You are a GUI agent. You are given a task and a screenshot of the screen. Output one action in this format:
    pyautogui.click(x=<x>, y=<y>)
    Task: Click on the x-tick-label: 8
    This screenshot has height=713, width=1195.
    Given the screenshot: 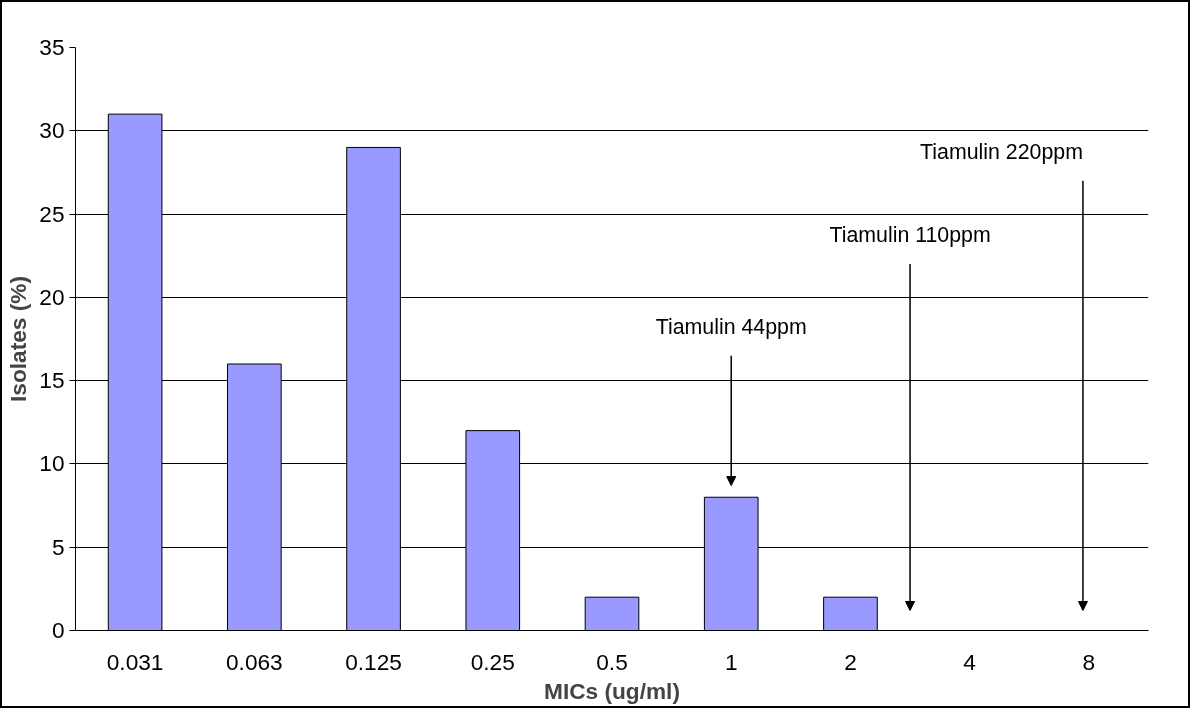 What is the action you would take?
    pyautogui.click(x=1089, y=661)
    